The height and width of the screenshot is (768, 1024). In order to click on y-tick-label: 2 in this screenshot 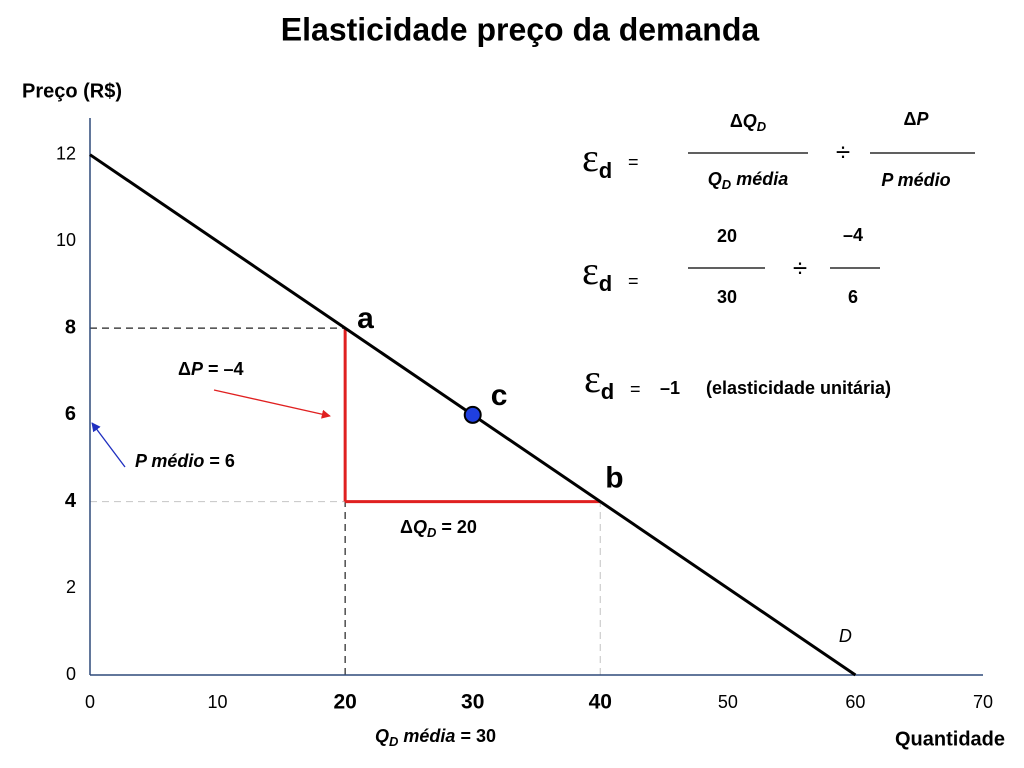, I will do `click(71, 587)`.